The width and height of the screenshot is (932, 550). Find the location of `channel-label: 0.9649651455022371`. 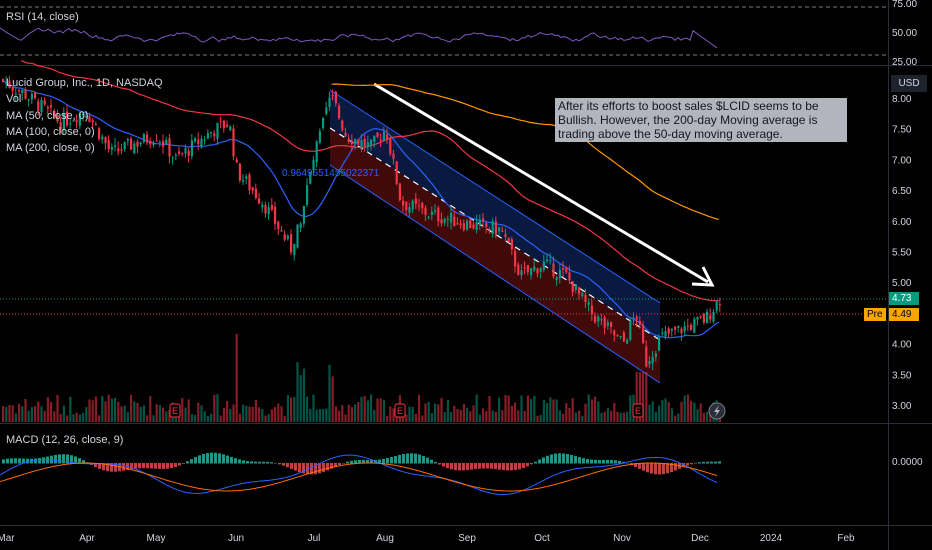

channel-label: 0.9649651455022371 is located at coordinates (331, 173).